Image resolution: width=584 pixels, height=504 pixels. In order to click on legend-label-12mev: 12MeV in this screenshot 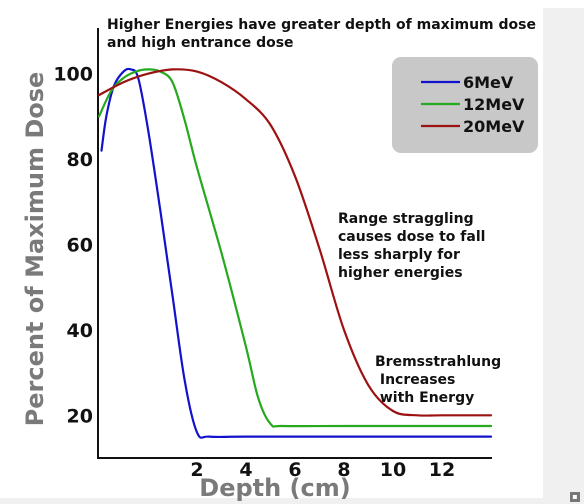, I will do `click(494, 104)`.